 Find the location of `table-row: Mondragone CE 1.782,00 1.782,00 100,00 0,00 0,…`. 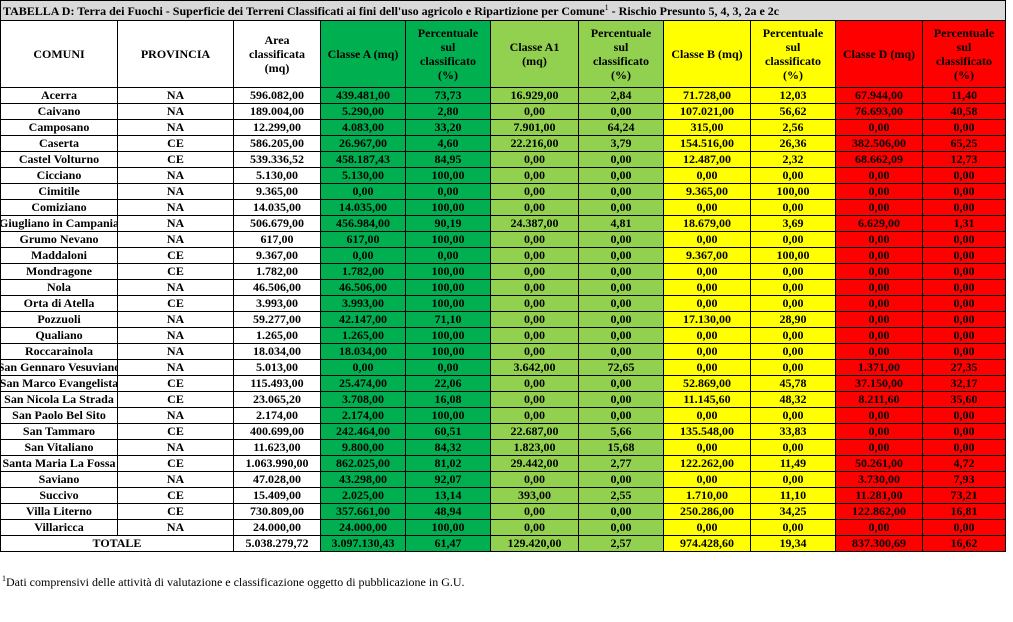

table-row: Mondragone CE 1.782,00 1.782,00 100,00 0,00 0,… is located at coordinates (503, 271).